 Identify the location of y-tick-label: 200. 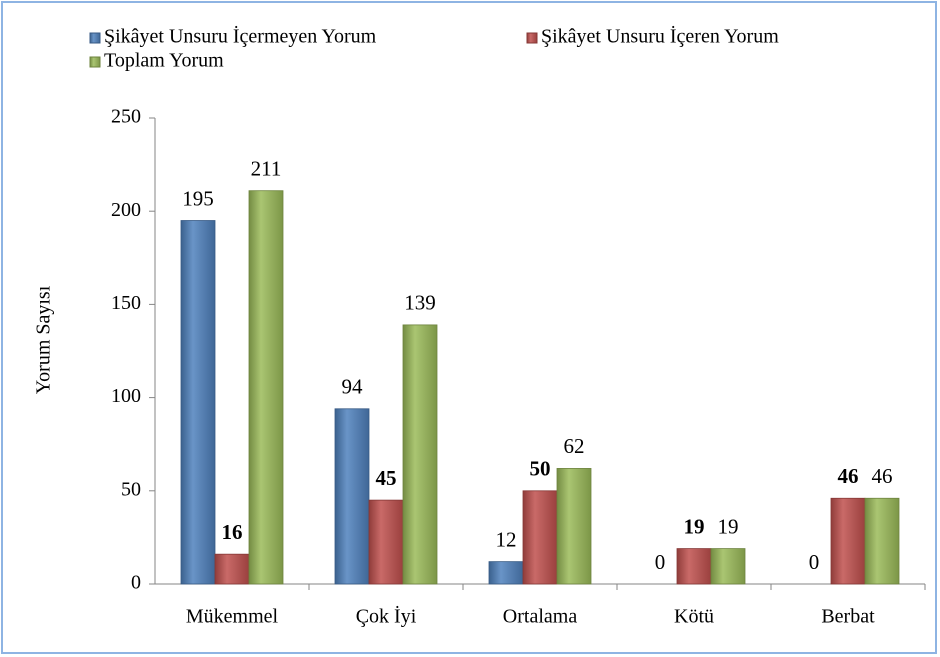
(126, 210).